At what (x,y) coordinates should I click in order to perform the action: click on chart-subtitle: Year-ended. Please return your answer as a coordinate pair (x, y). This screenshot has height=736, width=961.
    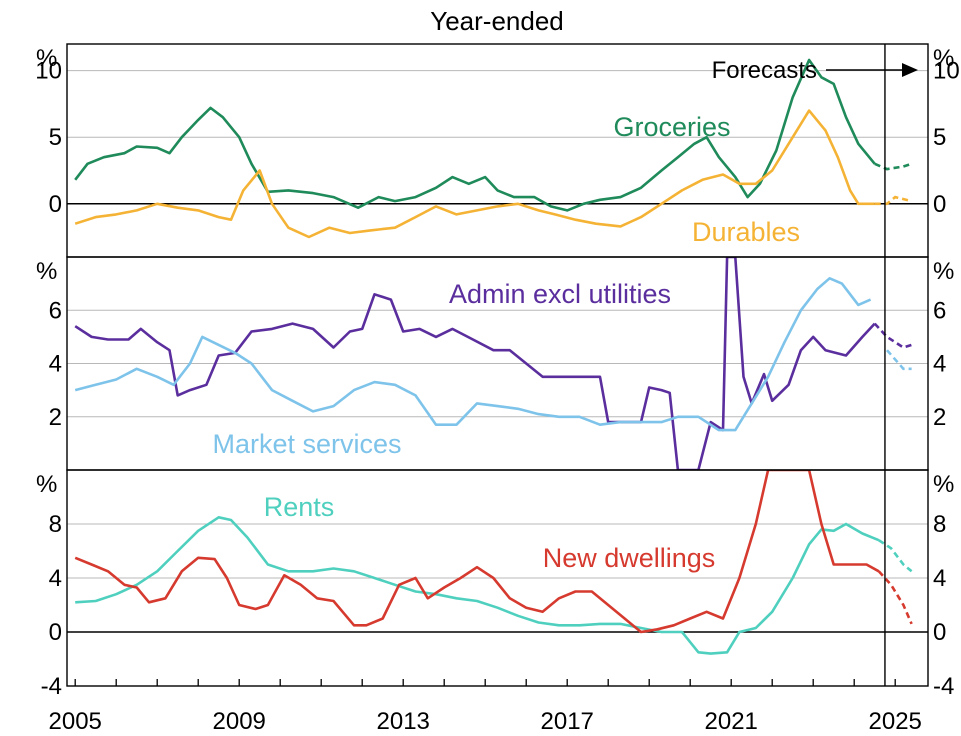
    Looking at the image, I should click on (497, 21).